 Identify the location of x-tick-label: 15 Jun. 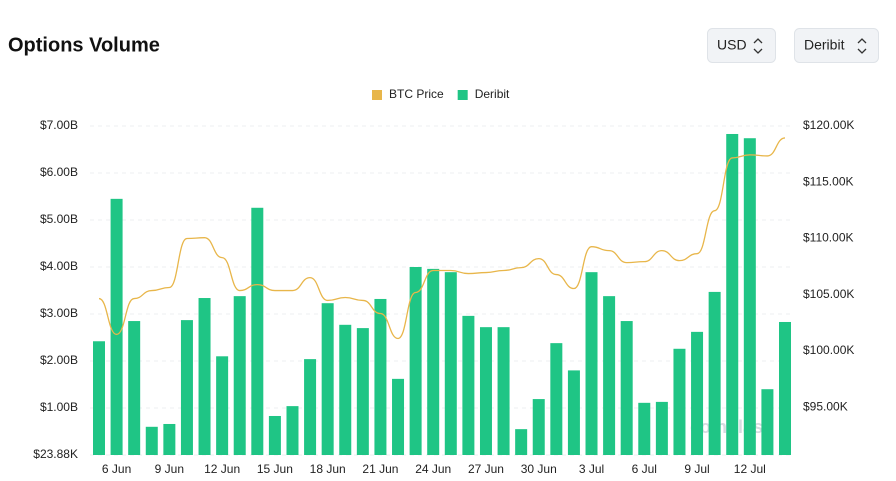
(275, 469).